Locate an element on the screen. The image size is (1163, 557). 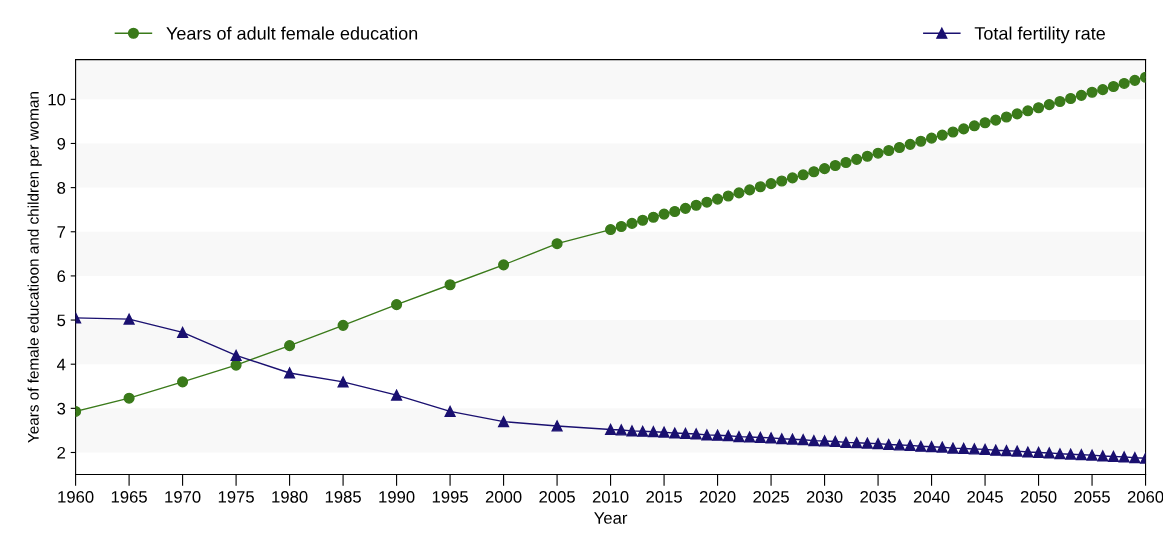
x-tick-label: 2015 is located at coordinates (664, 496).